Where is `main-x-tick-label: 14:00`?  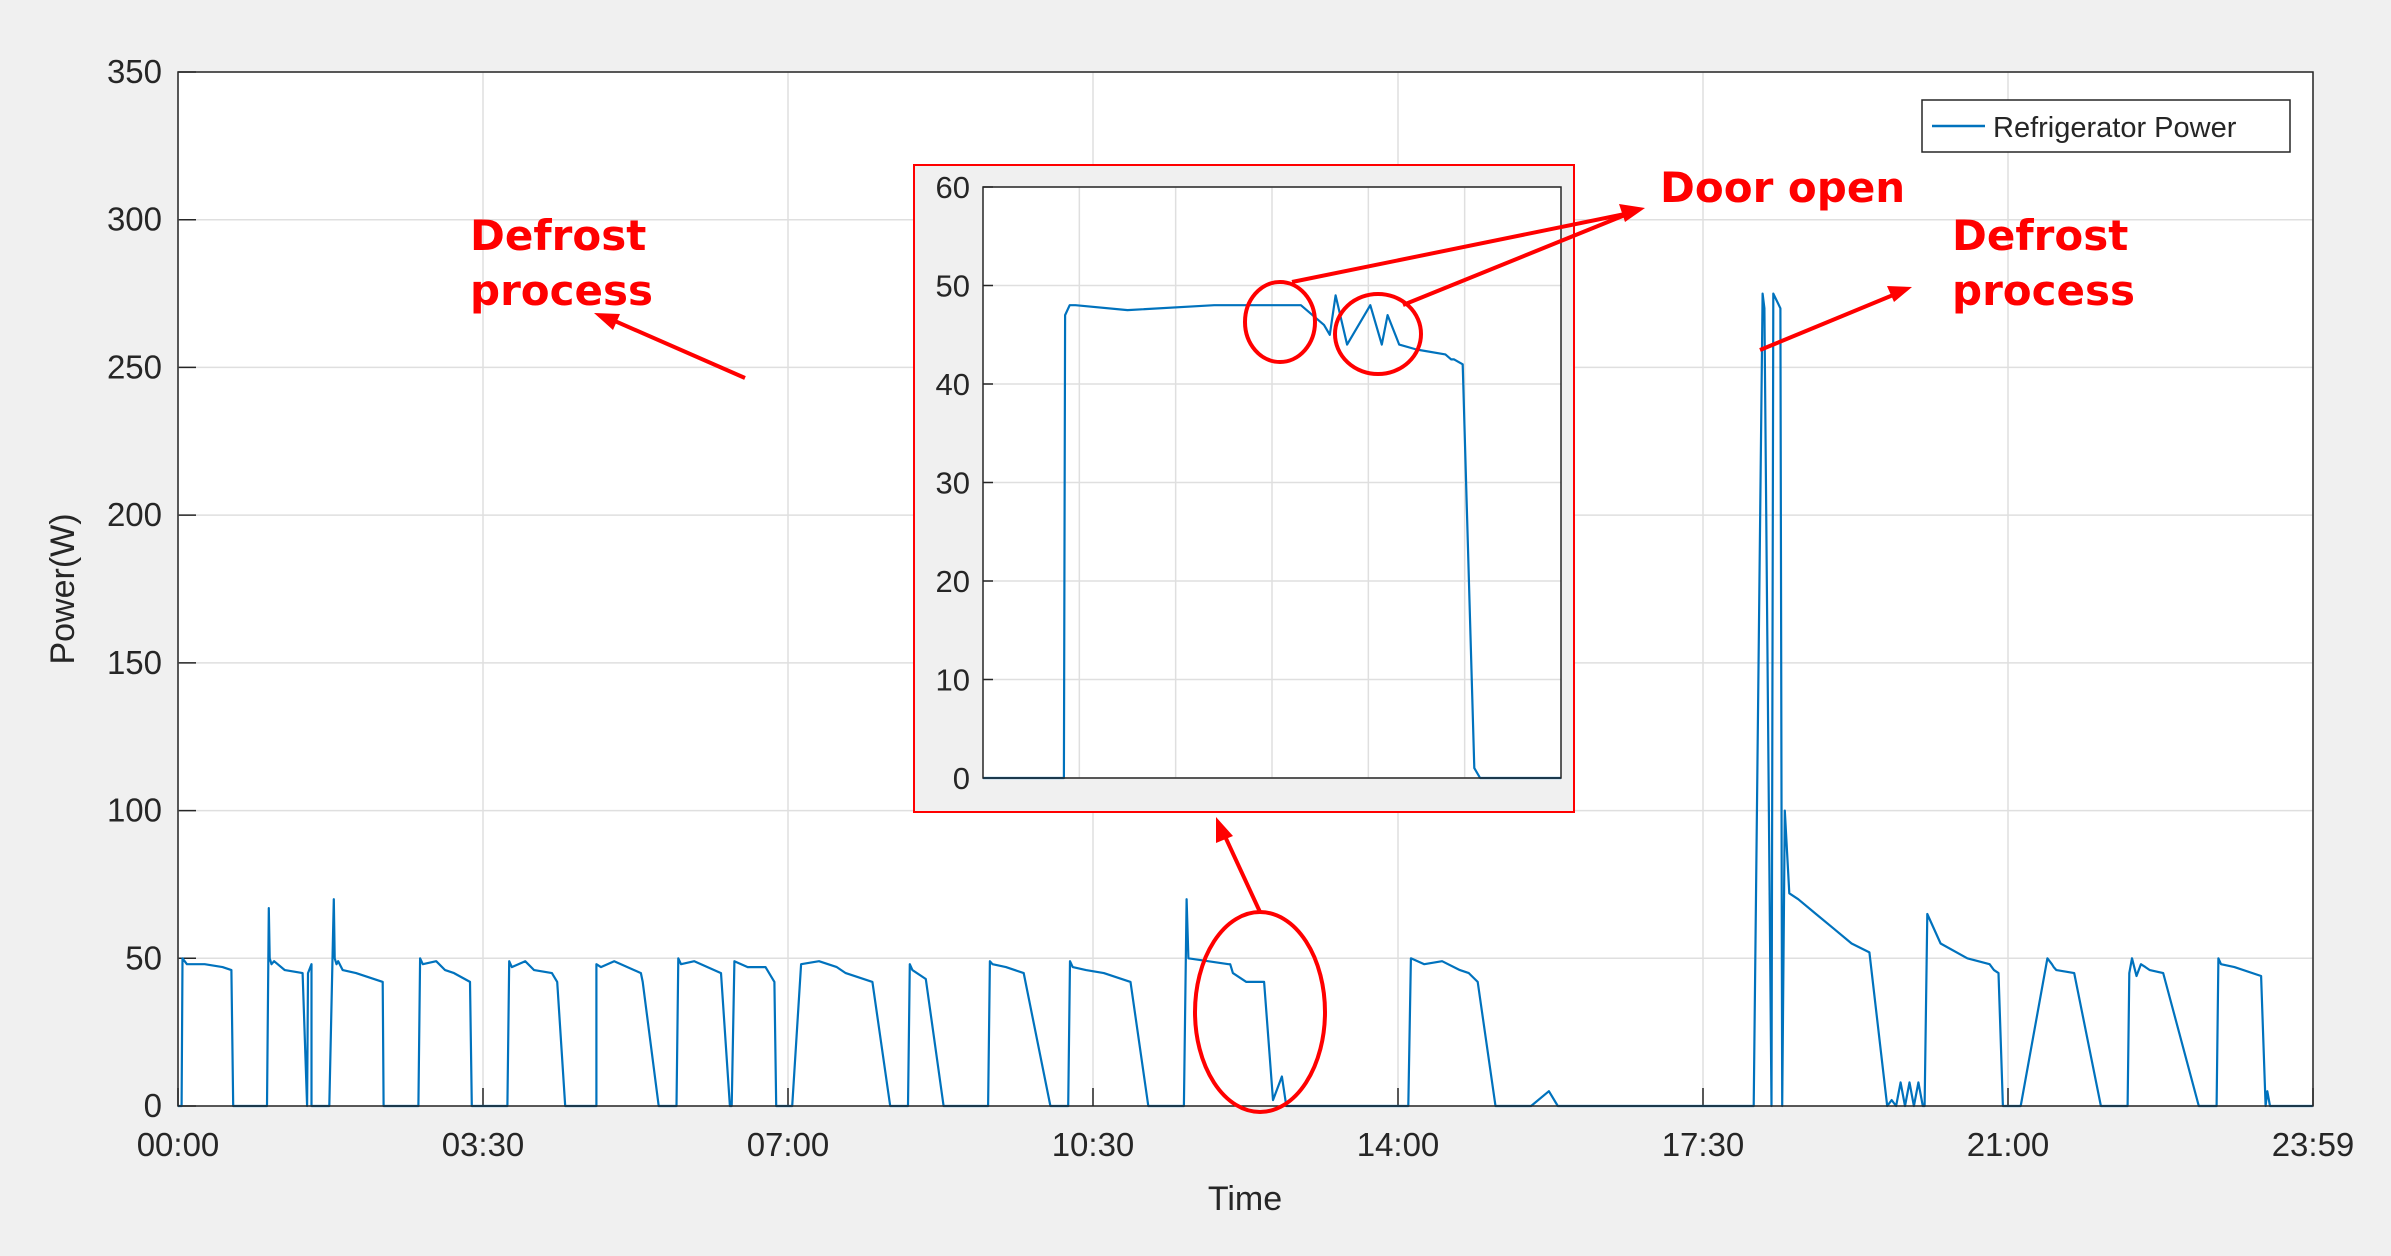
main-x-tick-label: 14:00 is located at coordinates (1398, 1144).